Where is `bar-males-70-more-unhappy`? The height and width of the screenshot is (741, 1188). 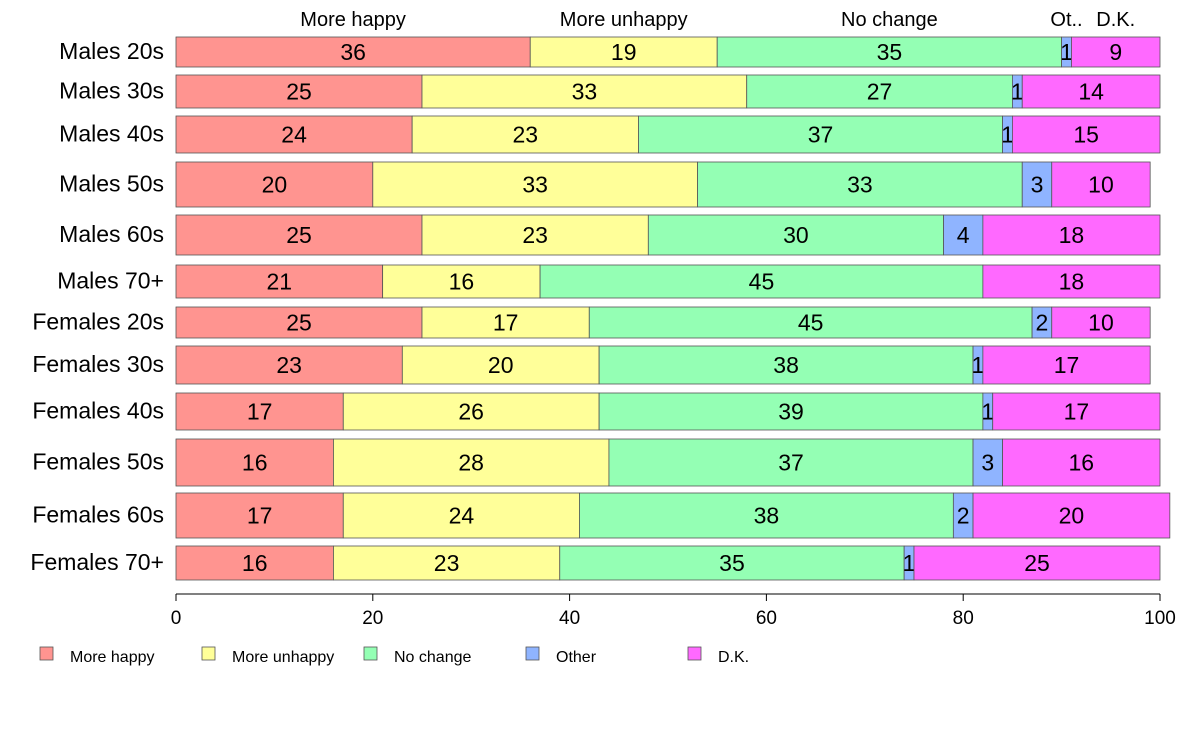
bar-males-70-more-unhappy is located at coordinates (461, 281).